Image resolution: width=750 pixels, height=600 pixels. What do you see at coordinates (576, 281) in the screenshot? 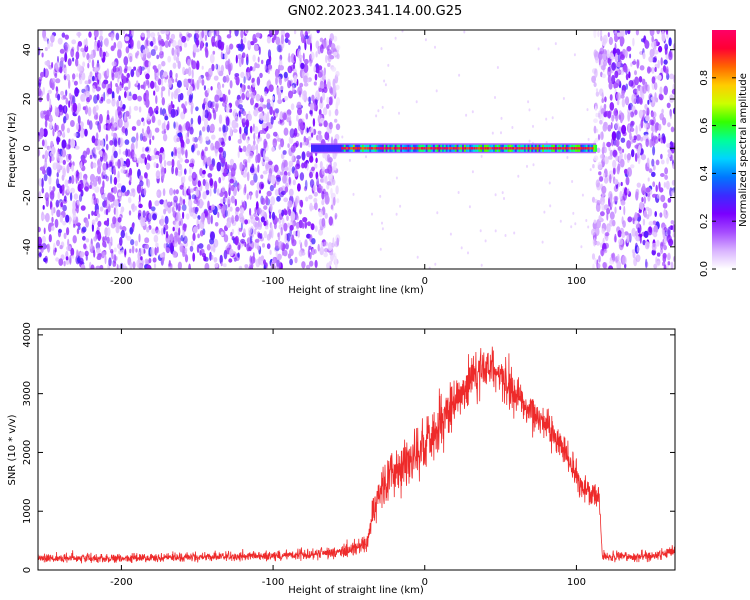
I see `x-tick-label: 100` at bounding box center [576, 281].